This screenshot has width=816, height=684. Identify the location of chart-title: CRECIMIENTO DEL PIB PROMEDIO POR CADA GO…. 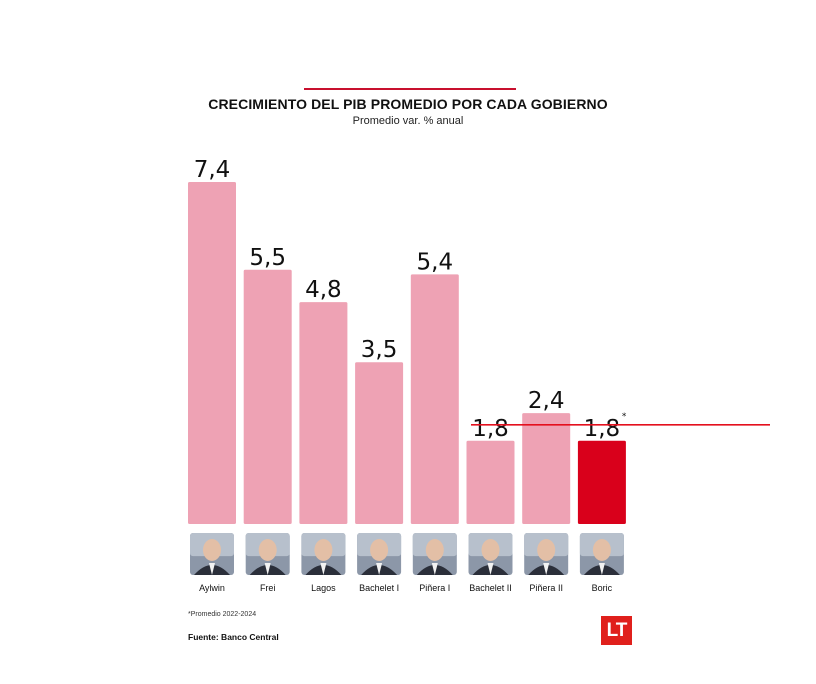
(408, 104).